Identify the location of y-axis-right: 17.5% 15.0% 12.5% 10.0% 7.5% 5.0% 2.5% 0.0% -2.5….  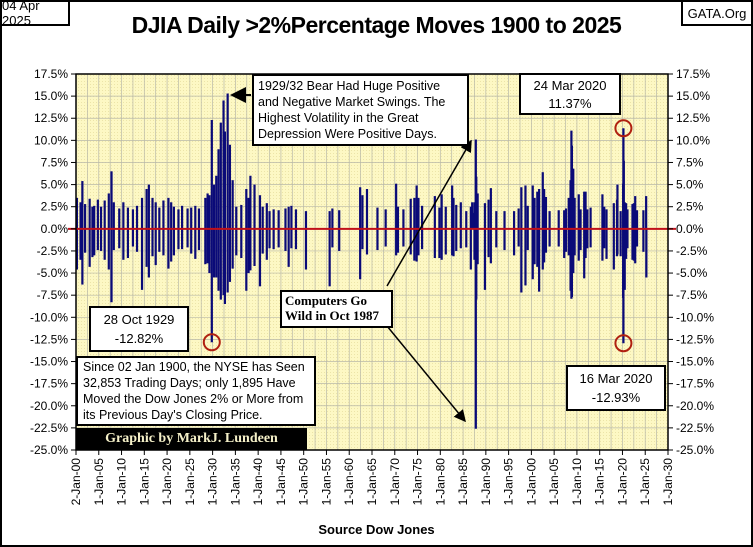
(691, 262).